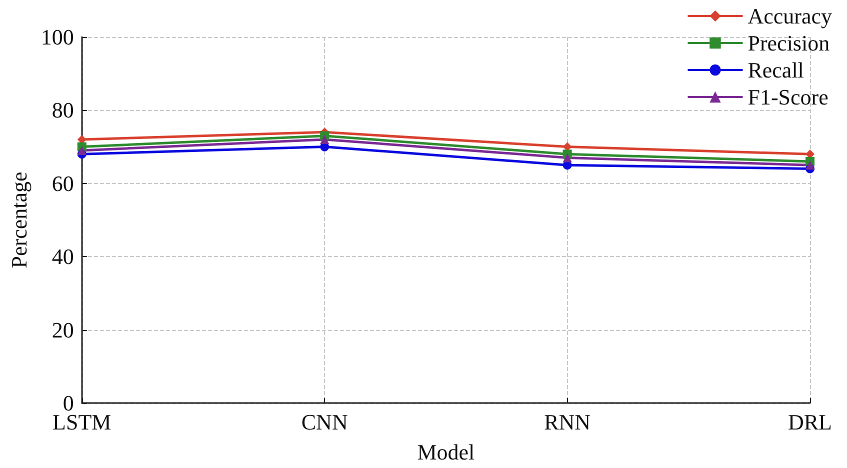 The image size is (847, 468). What do you see at coordinates (63, 183) in the screenshot?
I see `y-tick-label: 60` at bounding box center [63, 183].